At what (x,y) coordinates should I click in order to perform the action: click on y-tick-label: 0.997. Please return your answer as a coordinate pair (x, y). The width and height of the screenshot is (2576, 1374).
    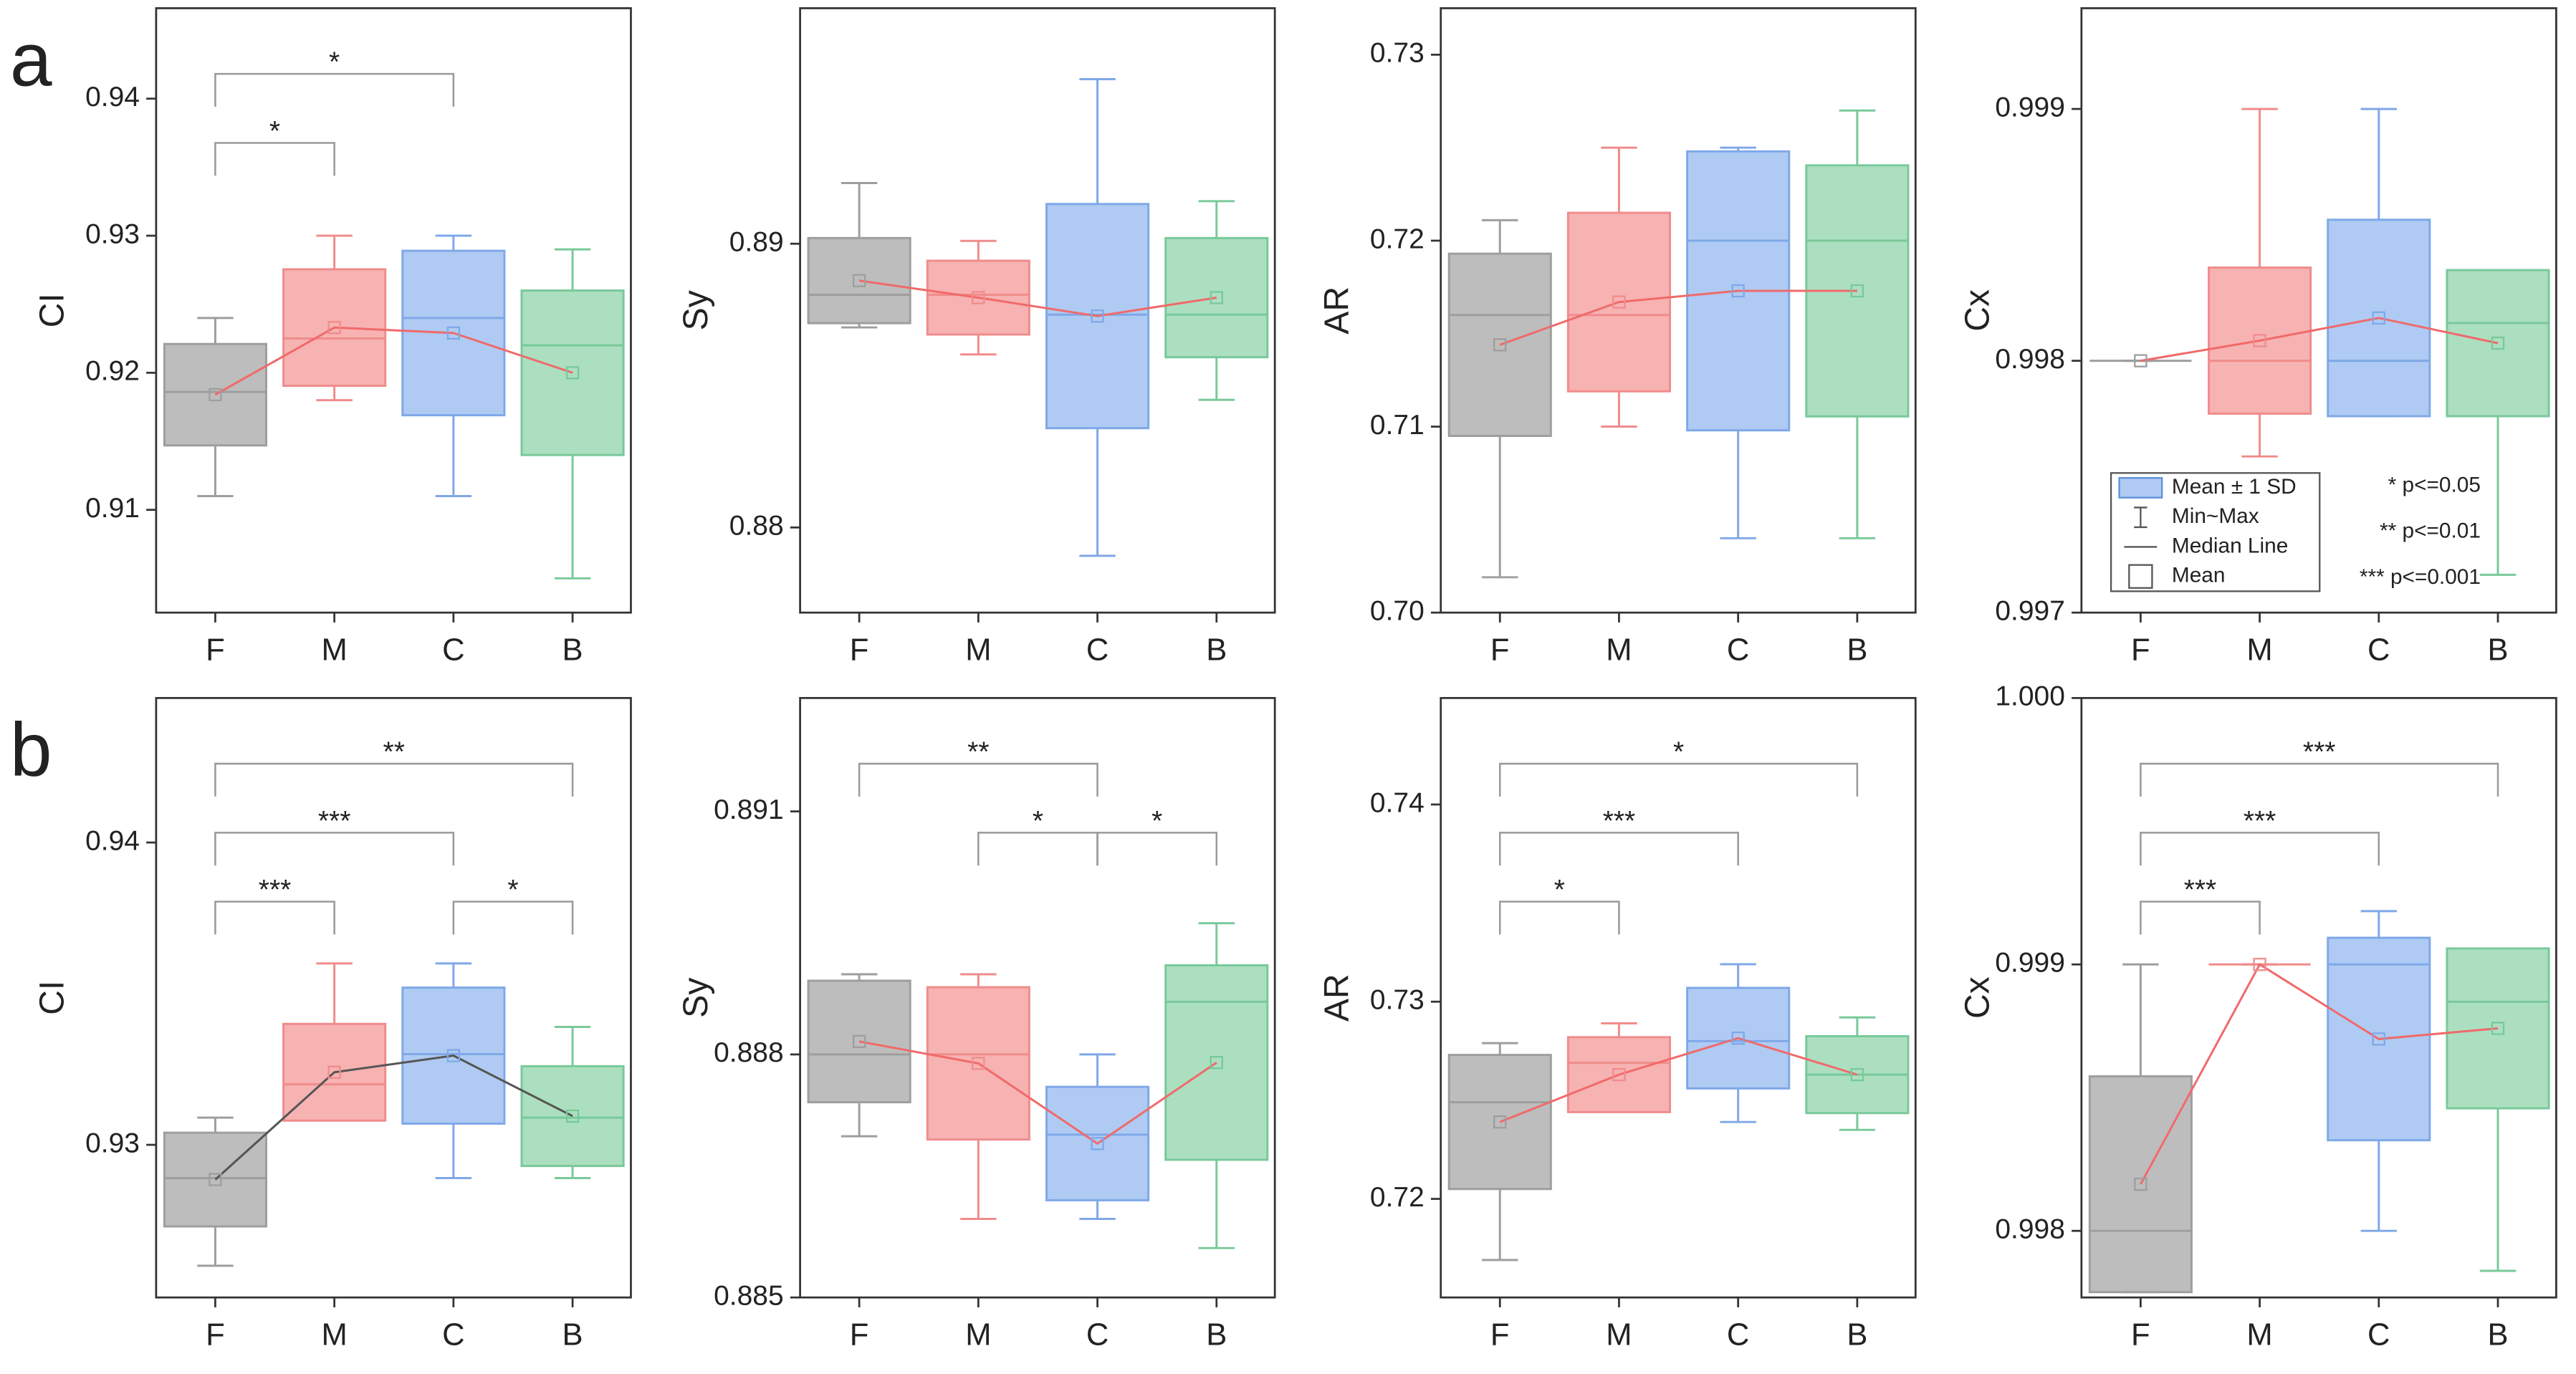
    Looking at the image, I should click on (2030, 611).